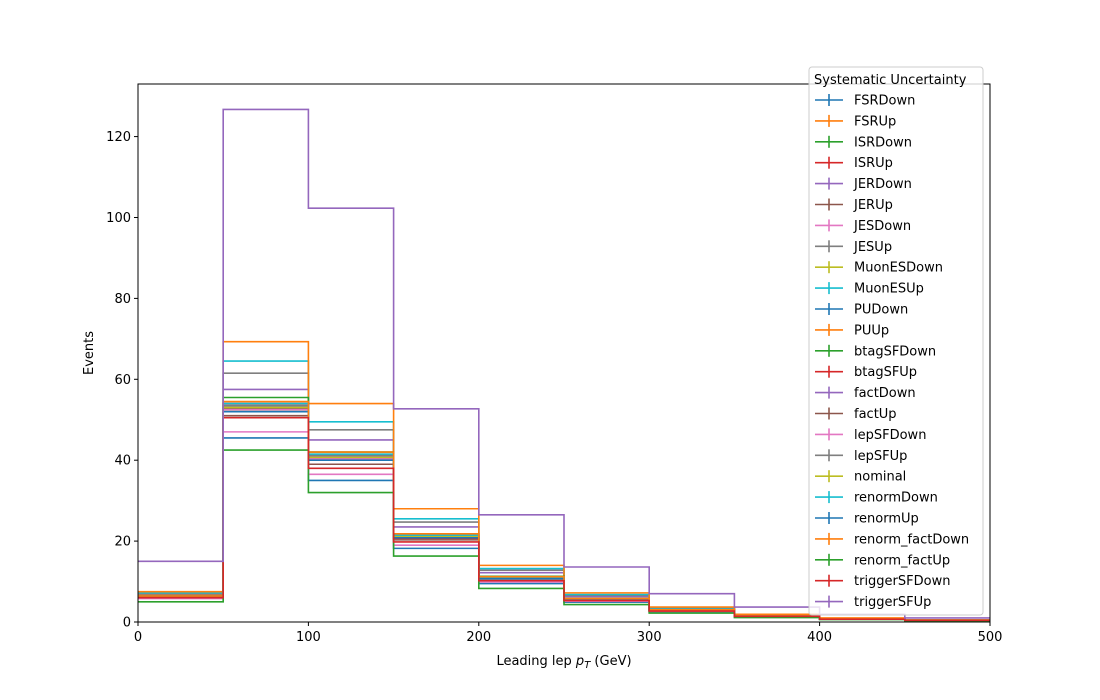 The height and width of the screenshot is (700, 1100). Describe the element at coordinates (885, 372) in the screenshot. I see `legend-label: btagSFUp` at that location.